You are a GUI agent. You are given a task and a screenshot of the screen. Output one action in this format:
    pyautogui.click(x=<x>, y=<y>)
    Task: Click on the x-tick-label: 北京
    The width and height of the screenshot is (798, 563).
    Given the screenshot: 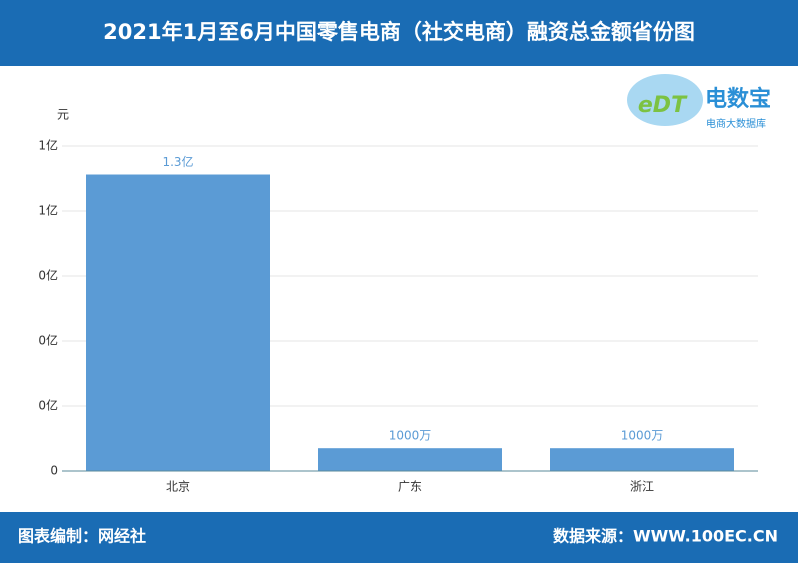 What is the action you would take?
    pyautogui.click(x=178, y=487)
    